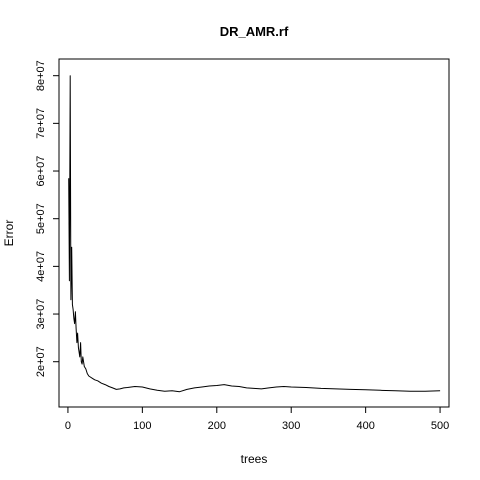 This screenshot has height=480, width=480. What do you see at coordinates (41, 266) in the screenshot?
I see `y-tick-label: 4e+07` at bounding box center [41, 266].